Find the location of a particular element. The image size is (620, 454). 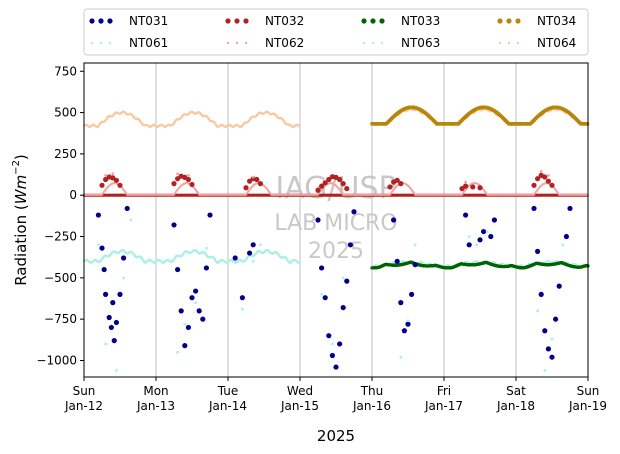

legend-label: NT034 is located at coordinates (556, 21).